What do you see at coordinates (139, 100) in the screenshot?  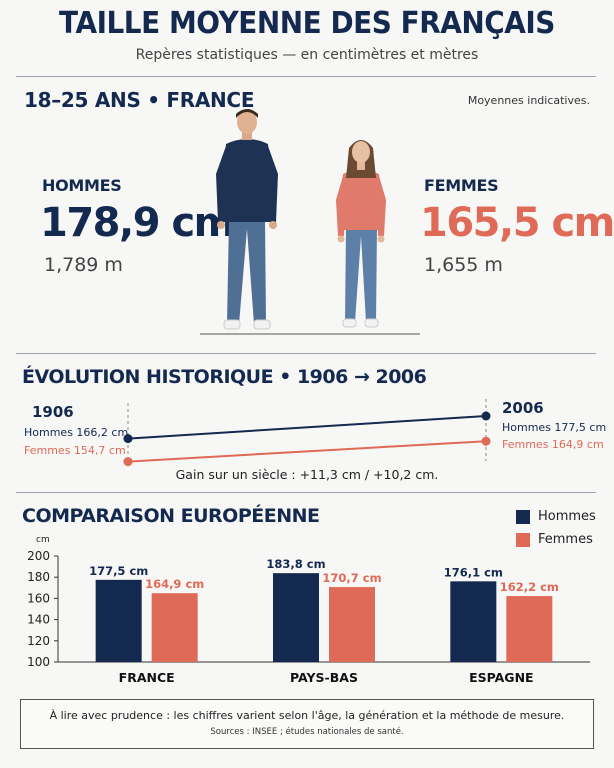 I see `section-current-title: 18–25 ANS • FRANCE` at bounding box center [139, 100].